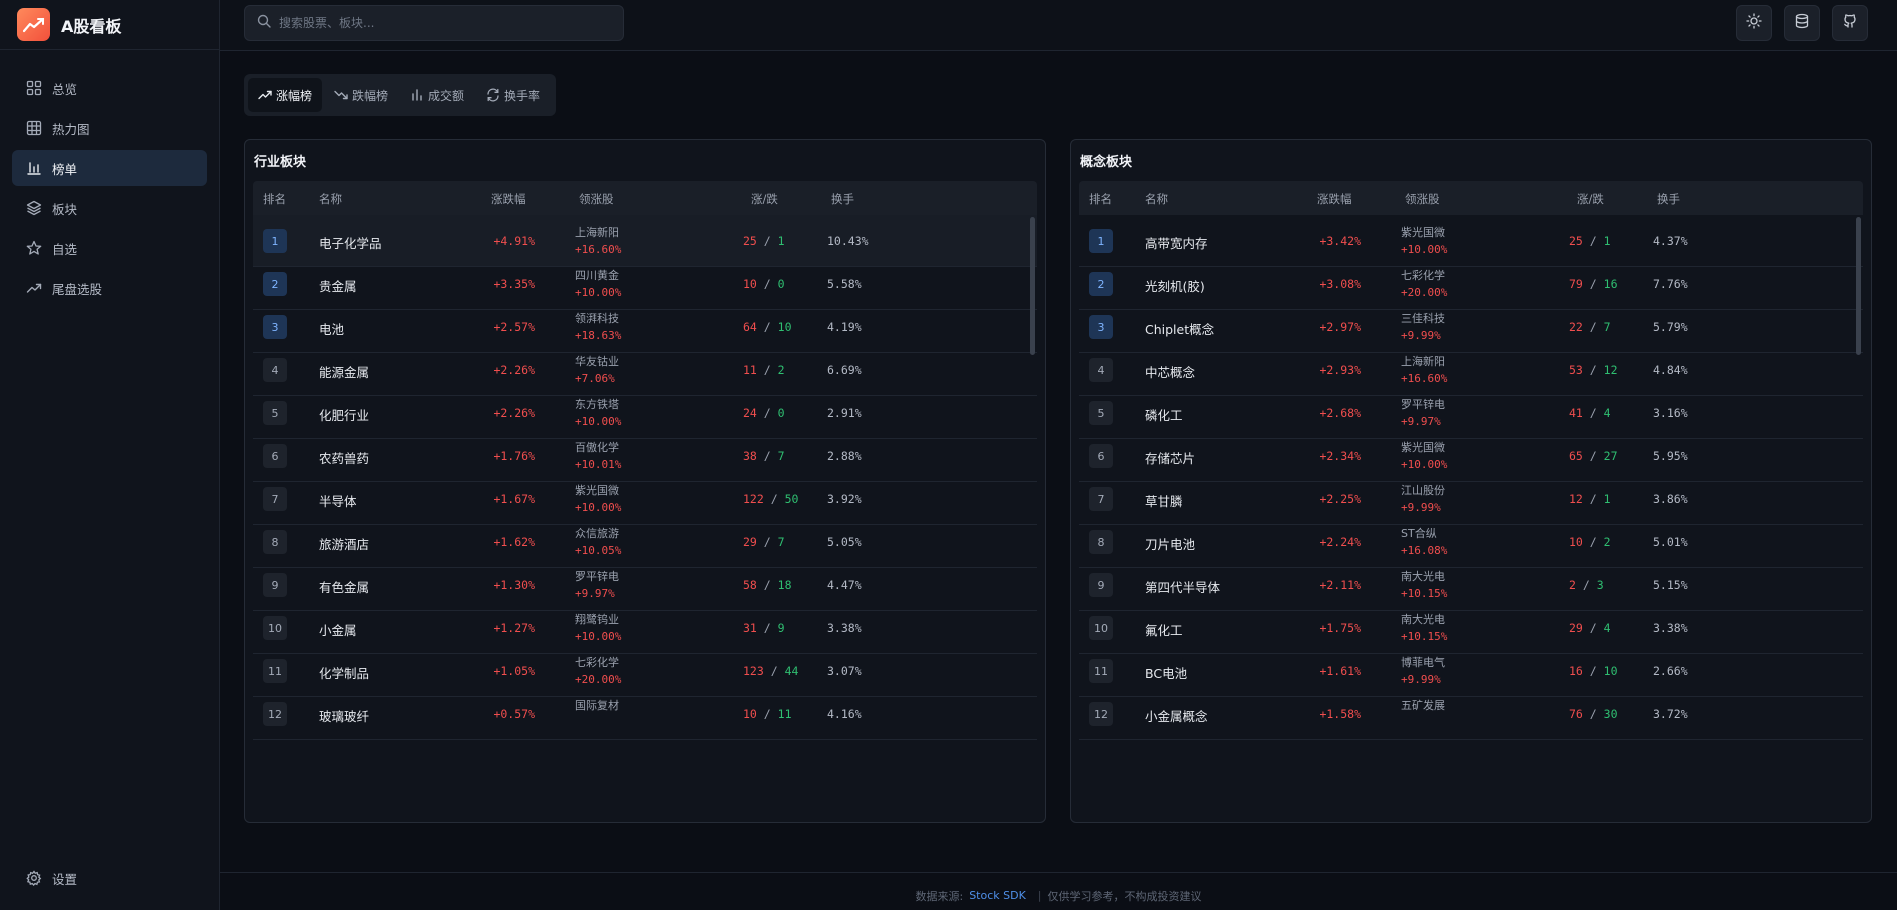 The height and width of the screenshot is (910, 1897). I want to click on sector-name: Chiplet概念, so click(1180, 329).